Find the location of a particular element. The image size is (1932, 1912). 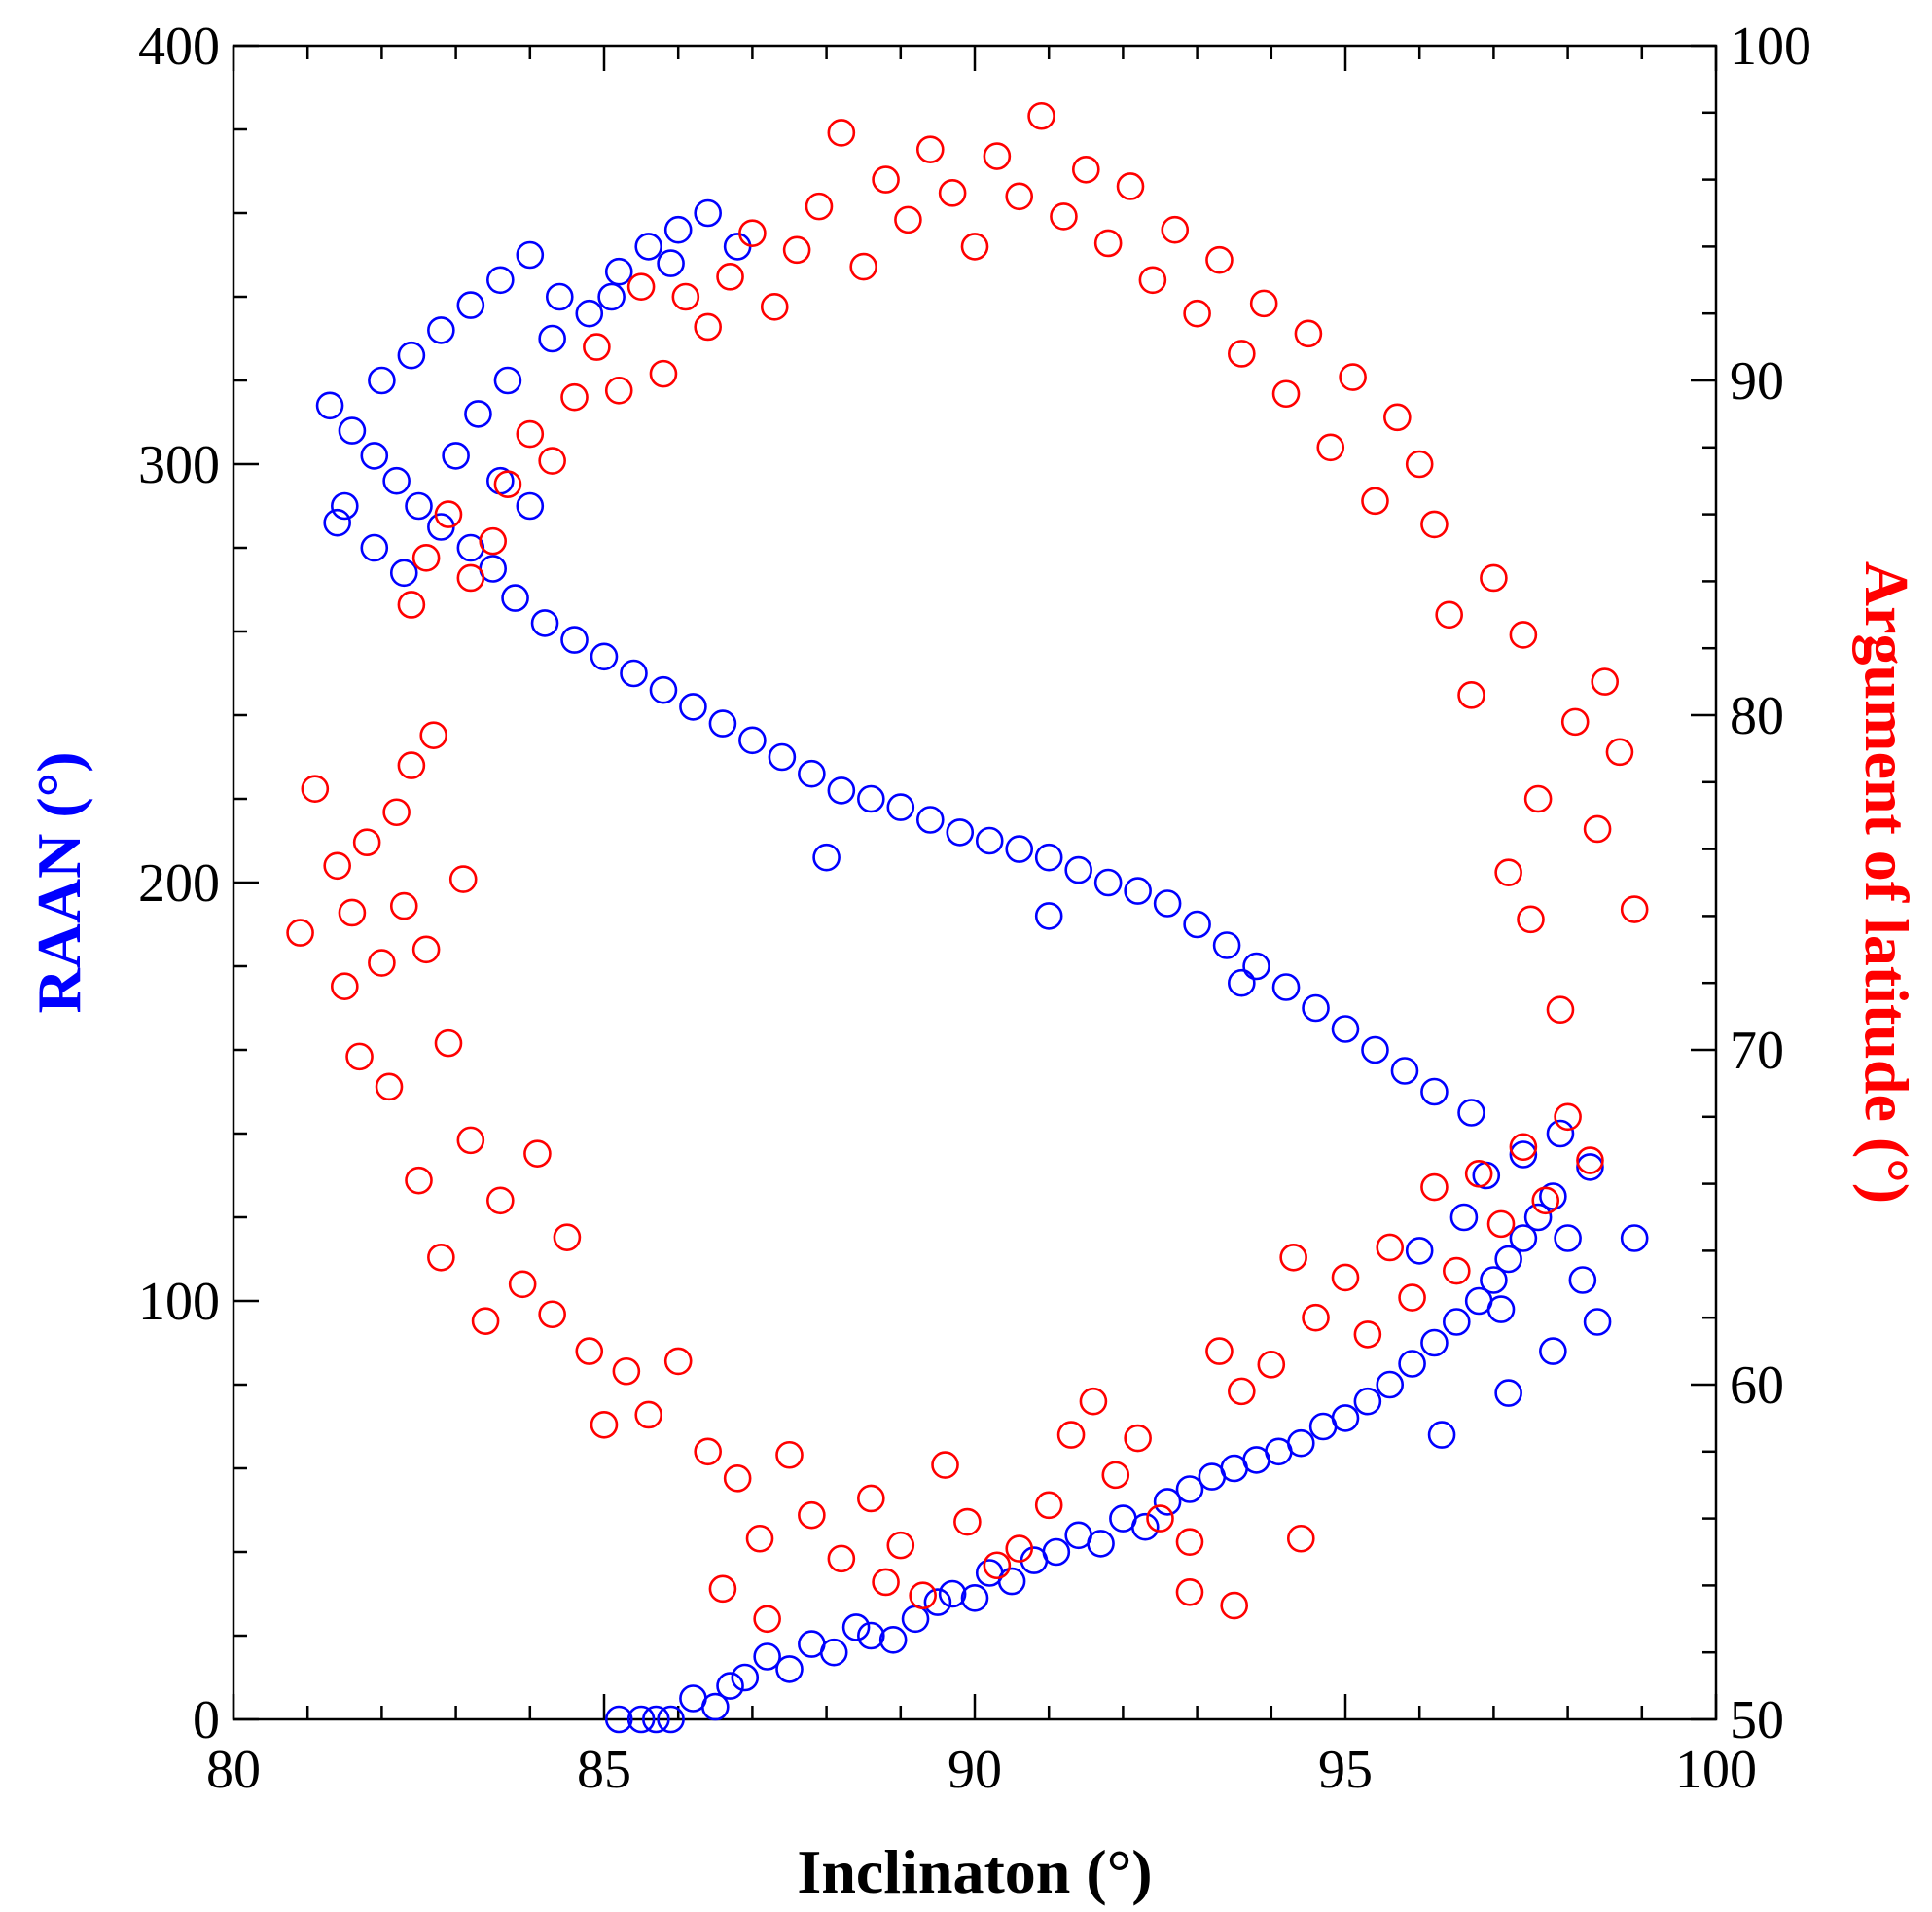

x-tick-label: 95 is located at coordinates (1345, 1770).